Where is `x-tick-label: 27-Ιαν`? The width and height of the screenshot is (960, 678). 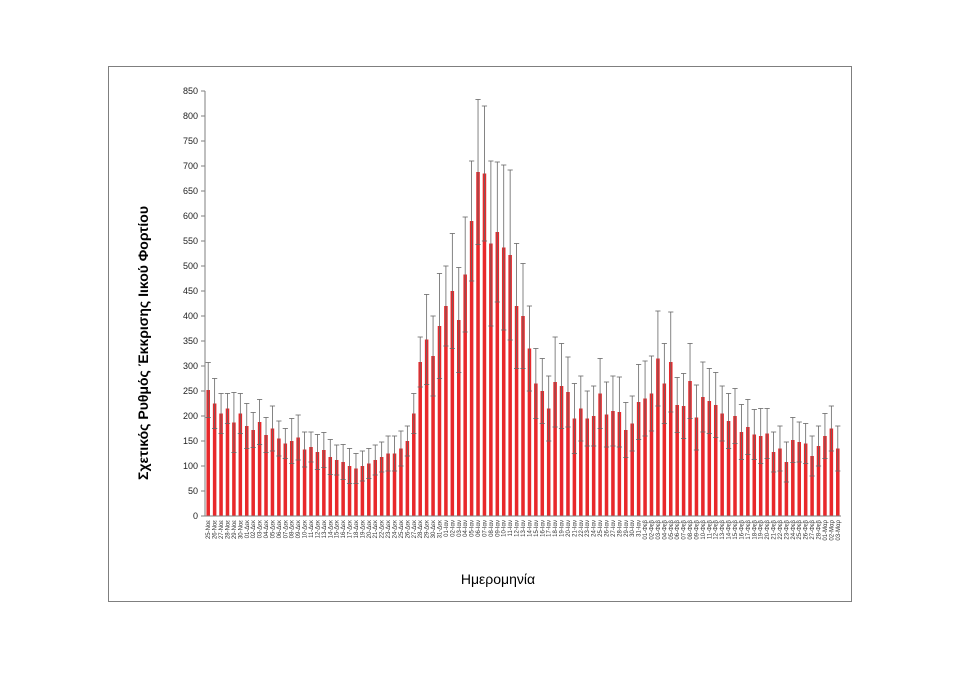 x-tick-label: 27-Ιαν is located at coordinates (614, 528).